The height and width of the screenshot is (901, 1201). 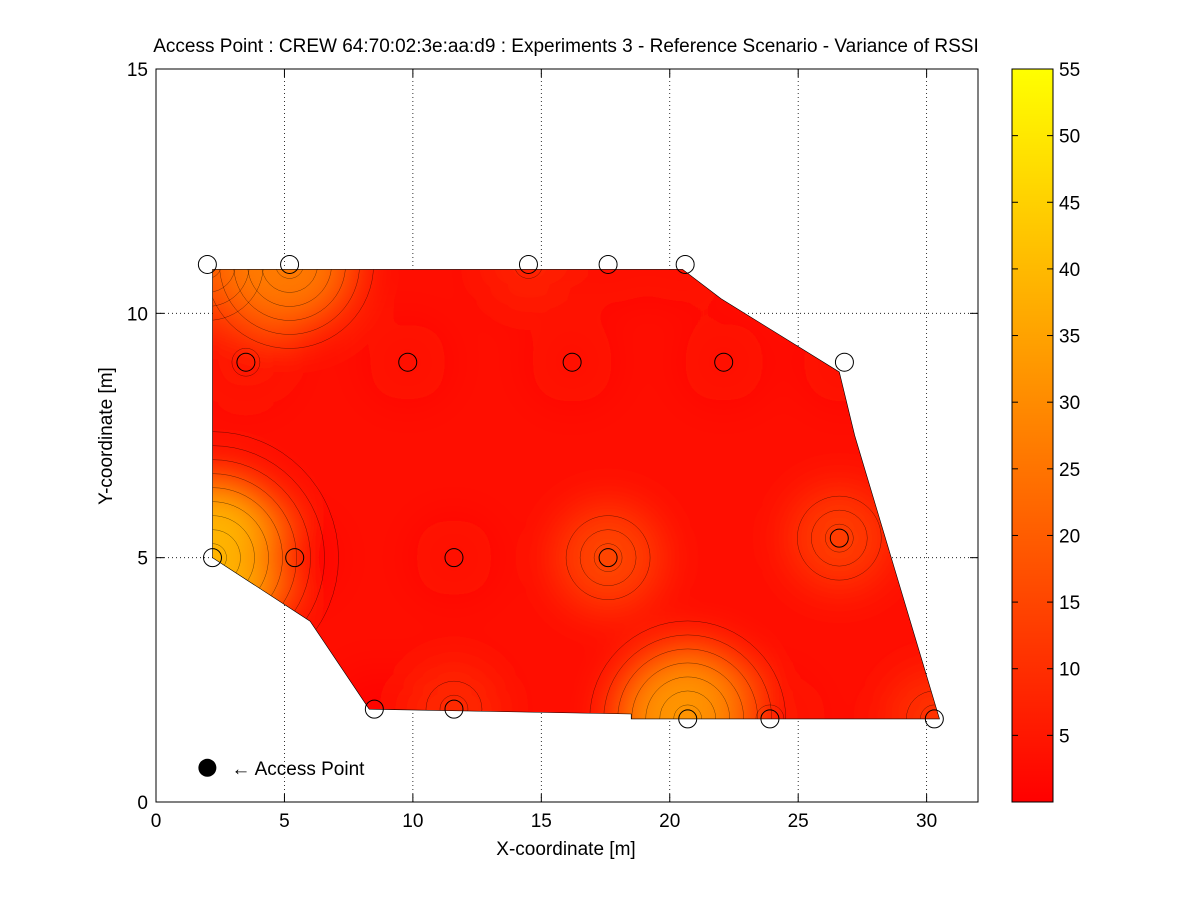 What do you see at coordinates (156, 821) in the screenshot?
I see `x-tick-label: 0` at bounding box center [156, 821].